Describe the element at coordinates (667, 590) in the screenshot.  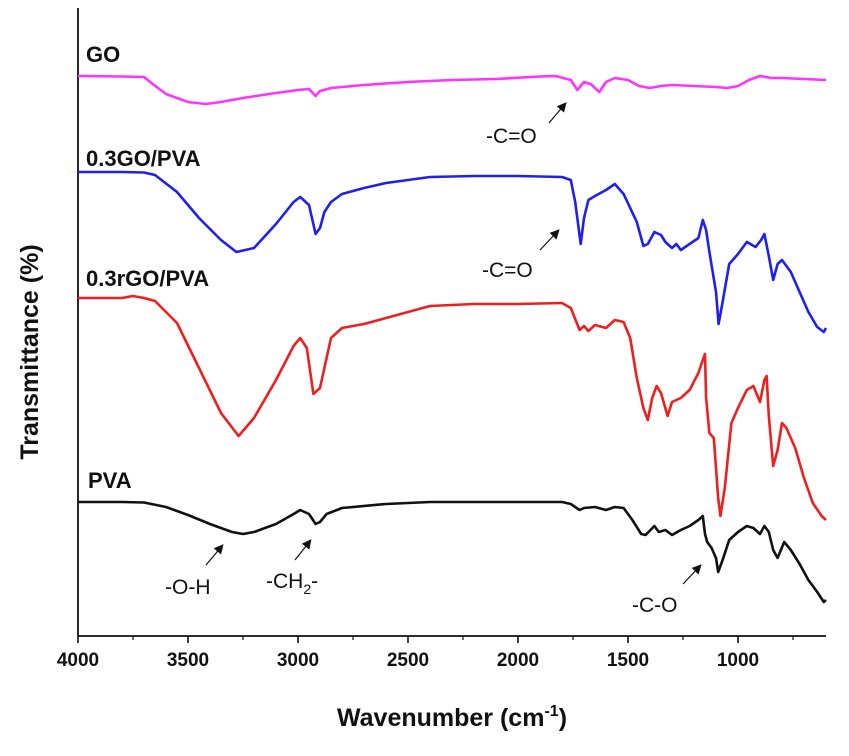
I see `annotation-c-o: -C-O` at that location.